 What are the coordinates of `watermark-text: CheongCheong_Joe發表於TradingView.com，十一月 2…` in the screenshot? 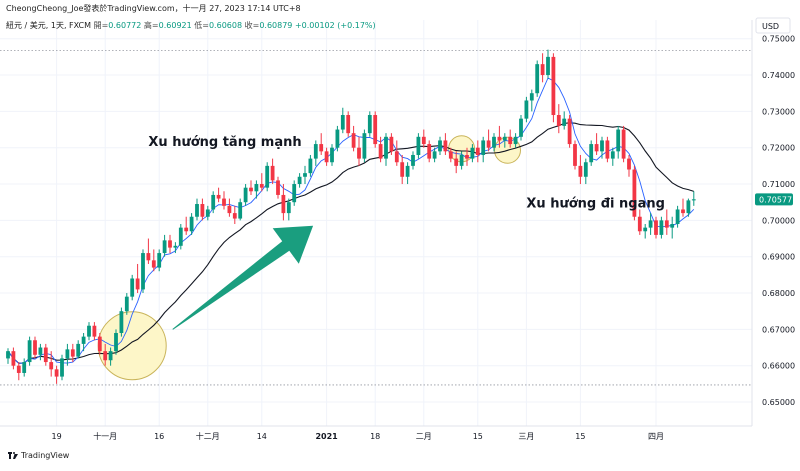 It's located at (153, 8).